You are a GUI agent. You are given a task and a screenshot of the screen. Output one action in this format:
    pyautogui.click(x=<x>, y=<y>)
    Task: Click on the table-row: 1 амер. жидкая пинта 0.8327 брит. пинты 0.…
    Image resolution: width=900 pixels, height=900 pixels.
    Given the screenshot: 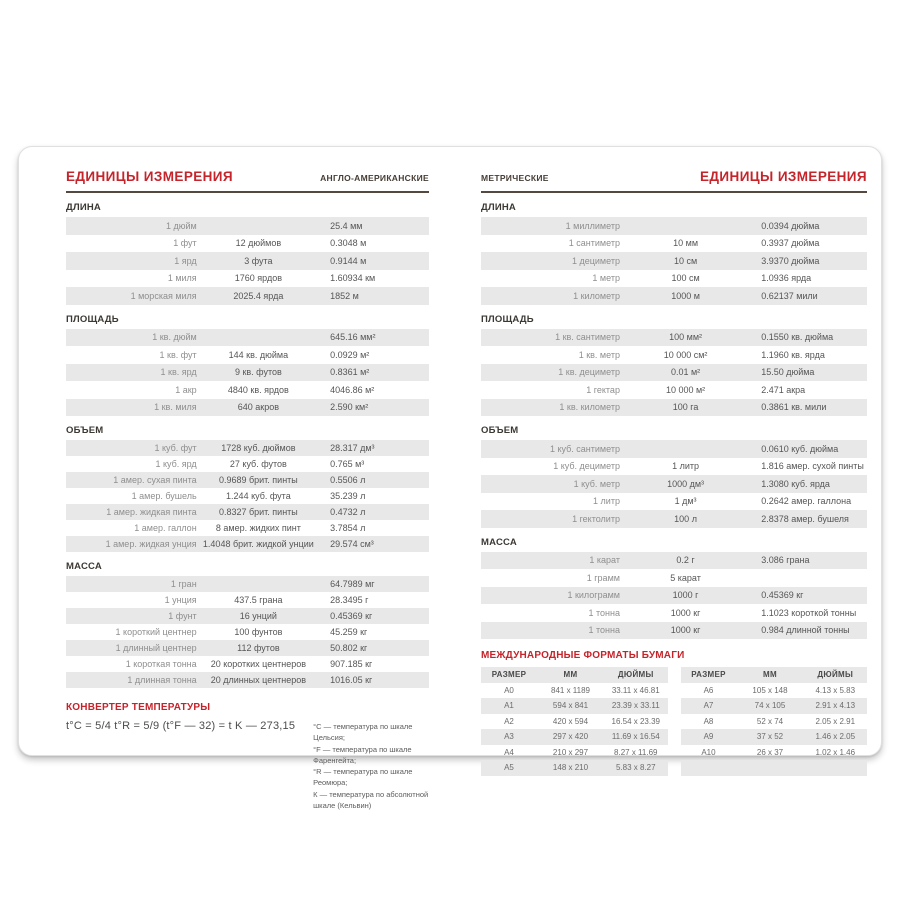 What is the action you would take?
    pyautogui.click(x=247, y=512)
    